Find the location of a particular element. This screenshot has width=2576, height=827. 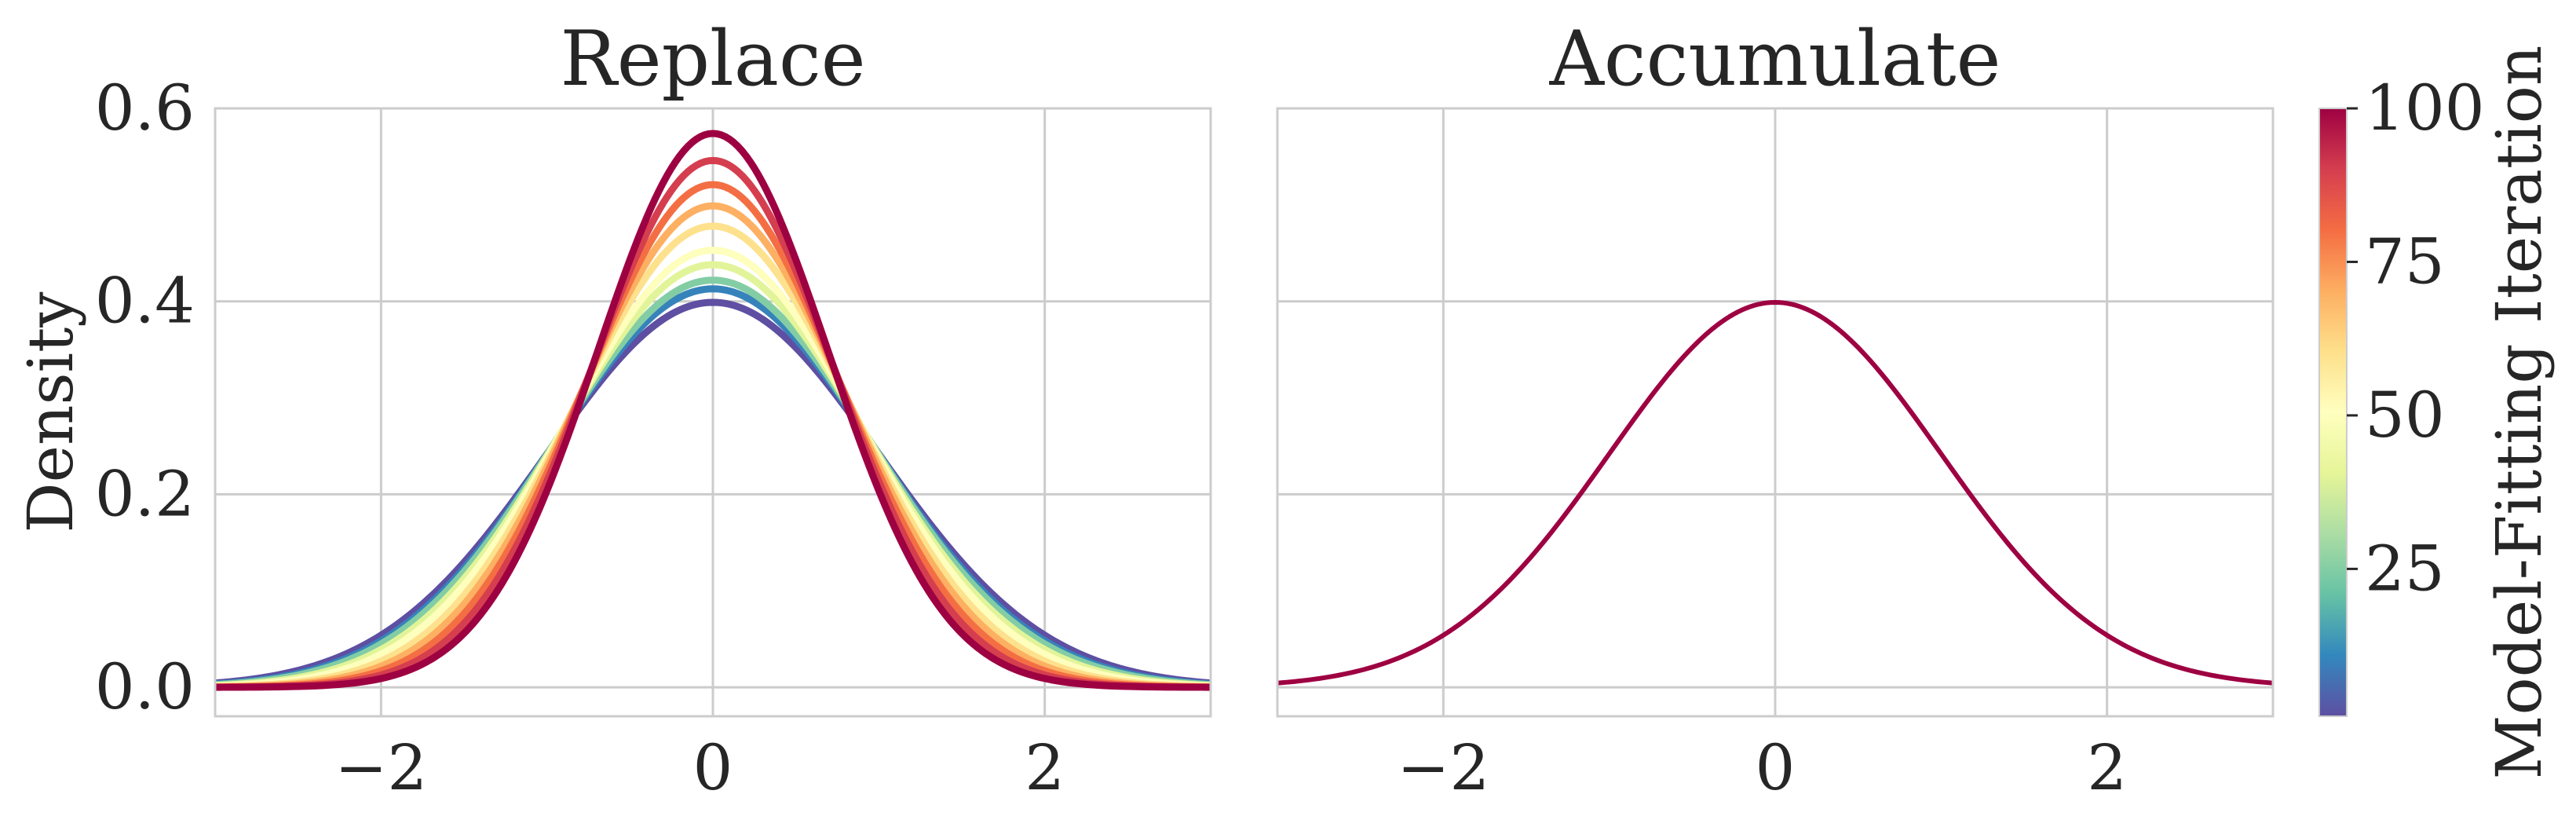

replace-y-ticks: 0.0 0.2 0.4 0.6 is located at coordinates (145, 397).